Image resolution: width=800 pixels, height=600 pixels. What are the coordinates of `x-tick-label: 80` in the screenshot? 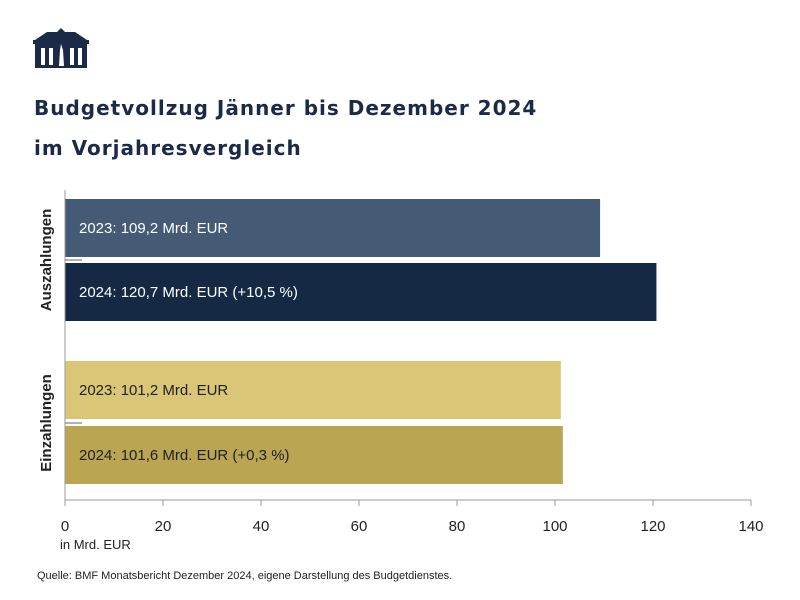 It's located at (457, 526).